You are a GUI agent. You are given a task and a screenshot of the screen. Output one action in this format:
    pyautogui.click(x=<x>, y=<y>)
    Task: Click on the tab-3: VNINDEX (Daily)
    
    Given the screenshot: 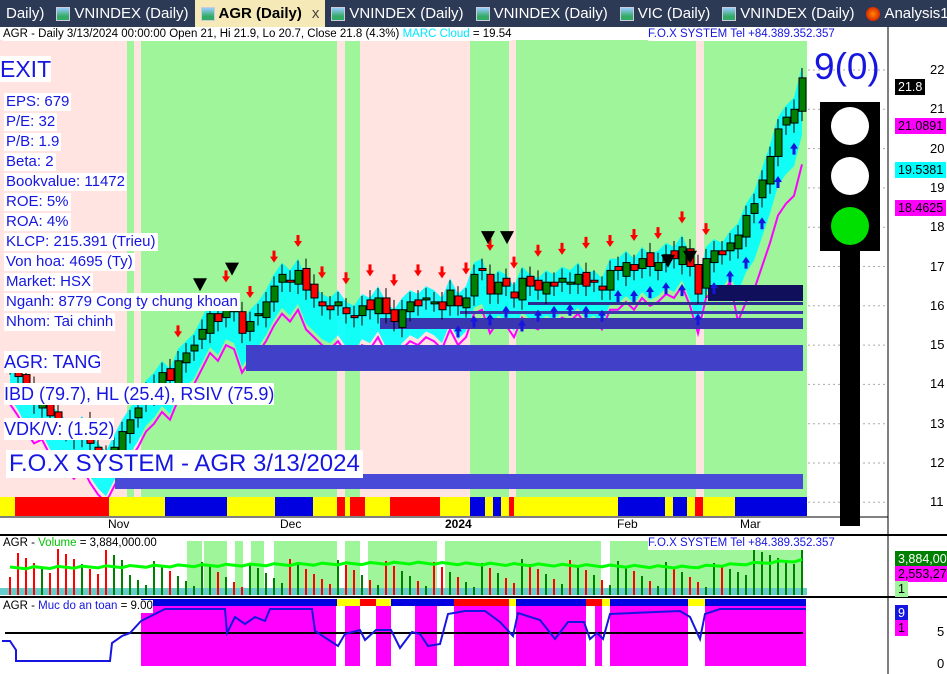 What is the action you would take?
    pyautogui.click(x=397, y=13)
    